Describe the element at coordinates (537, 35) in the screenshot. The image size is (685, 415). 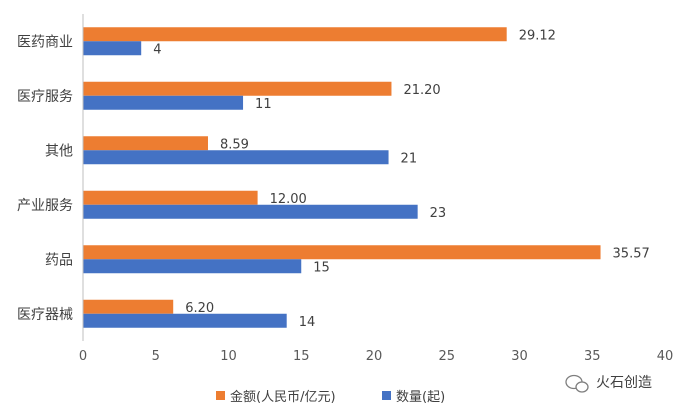
I see `data-label: 29.12` at that location.